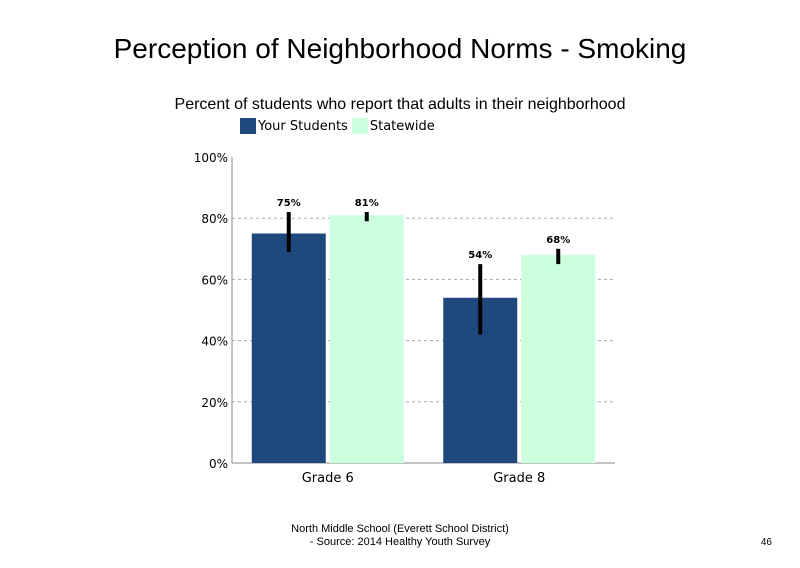 The image size is (800, 568). I want to click on y-tick-label: 100%, so click(211, 158).